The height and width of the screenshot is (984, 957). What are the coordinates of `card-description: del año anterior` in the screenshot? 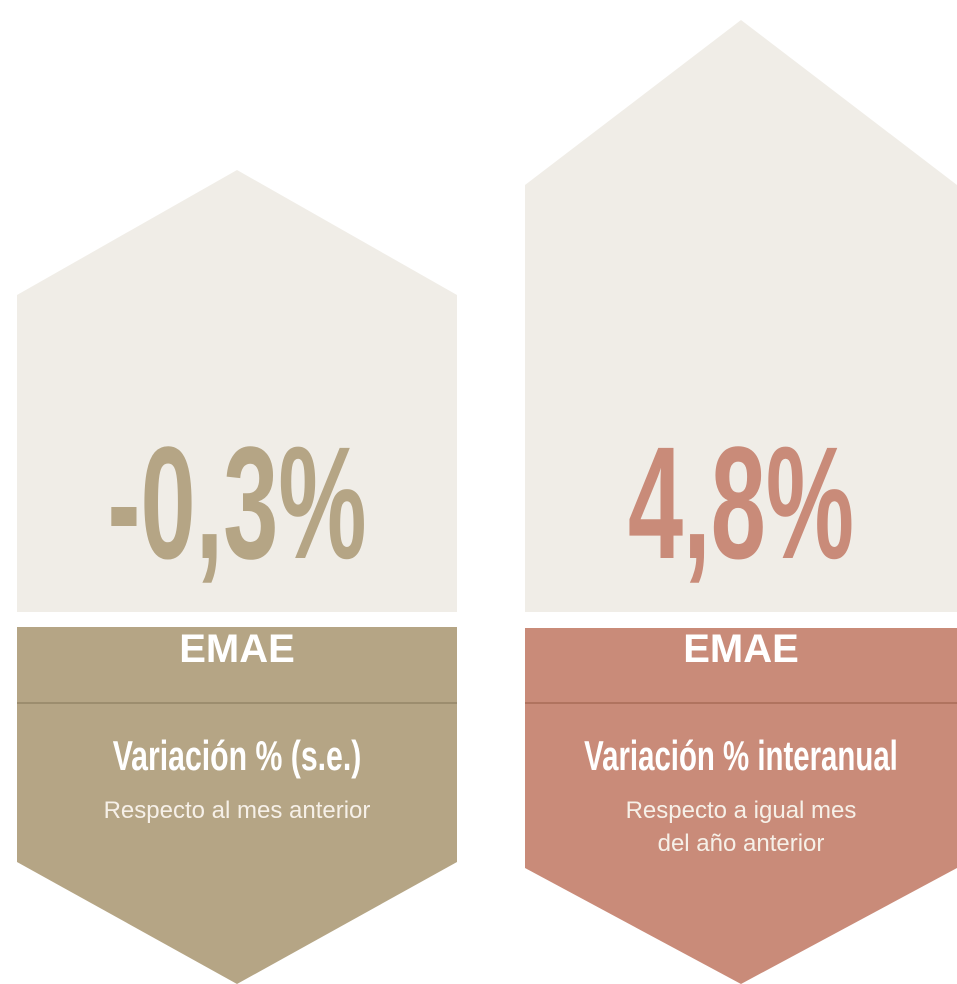 It's located at (741, 843).